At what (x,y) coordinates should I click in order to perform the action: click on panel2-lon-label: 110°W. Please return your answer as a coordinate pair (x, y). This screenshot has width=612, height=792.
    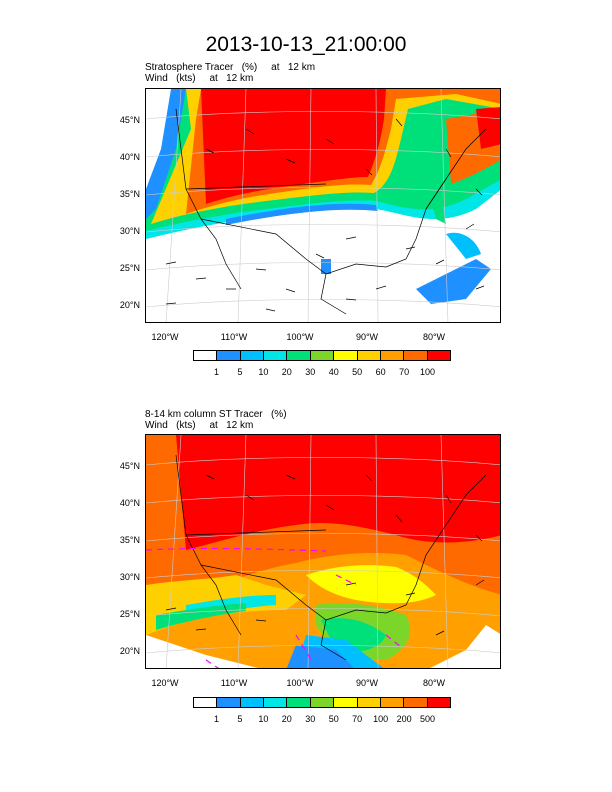
    Looking at the image, I should click on (234, 683).